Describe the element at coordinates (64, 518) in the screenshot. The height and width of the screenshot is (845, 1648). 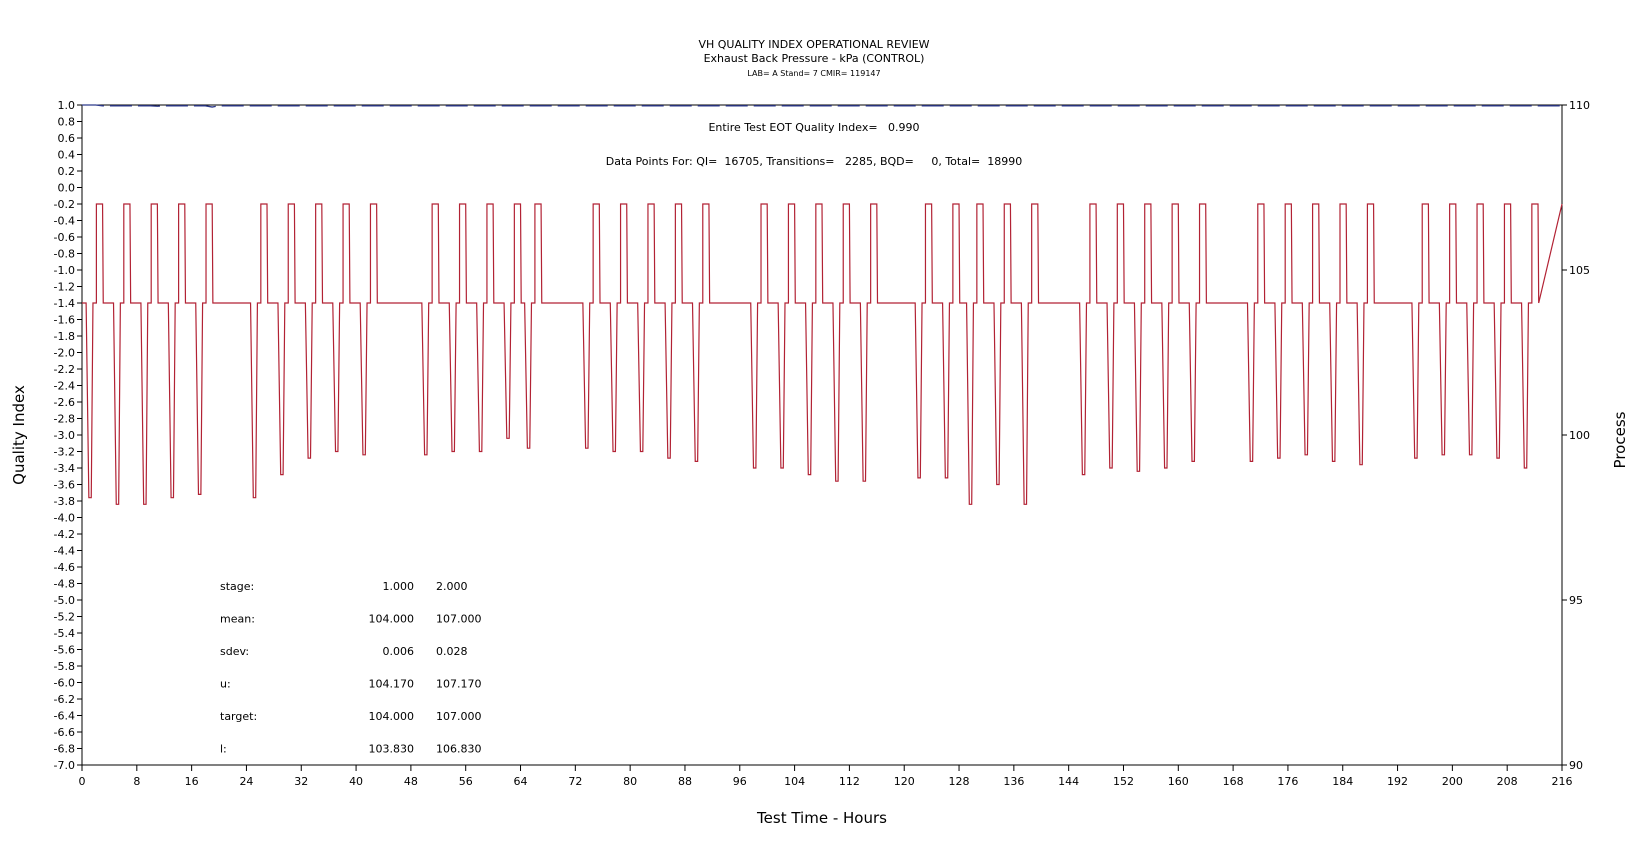
I see `y-tick-label: -4.0` at that location.